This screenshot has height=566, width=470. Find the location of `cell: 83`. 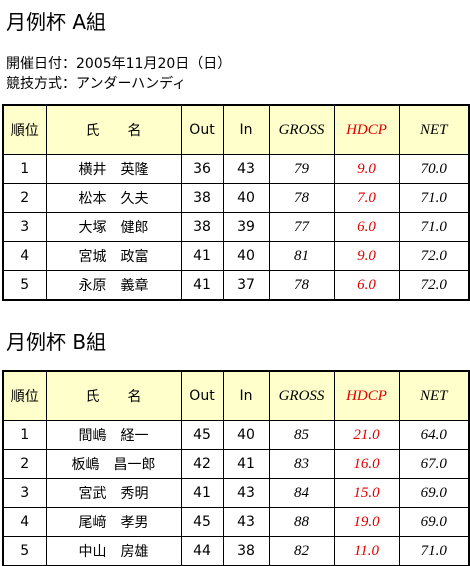

cell: 83 is located at coordinates (301, 464).